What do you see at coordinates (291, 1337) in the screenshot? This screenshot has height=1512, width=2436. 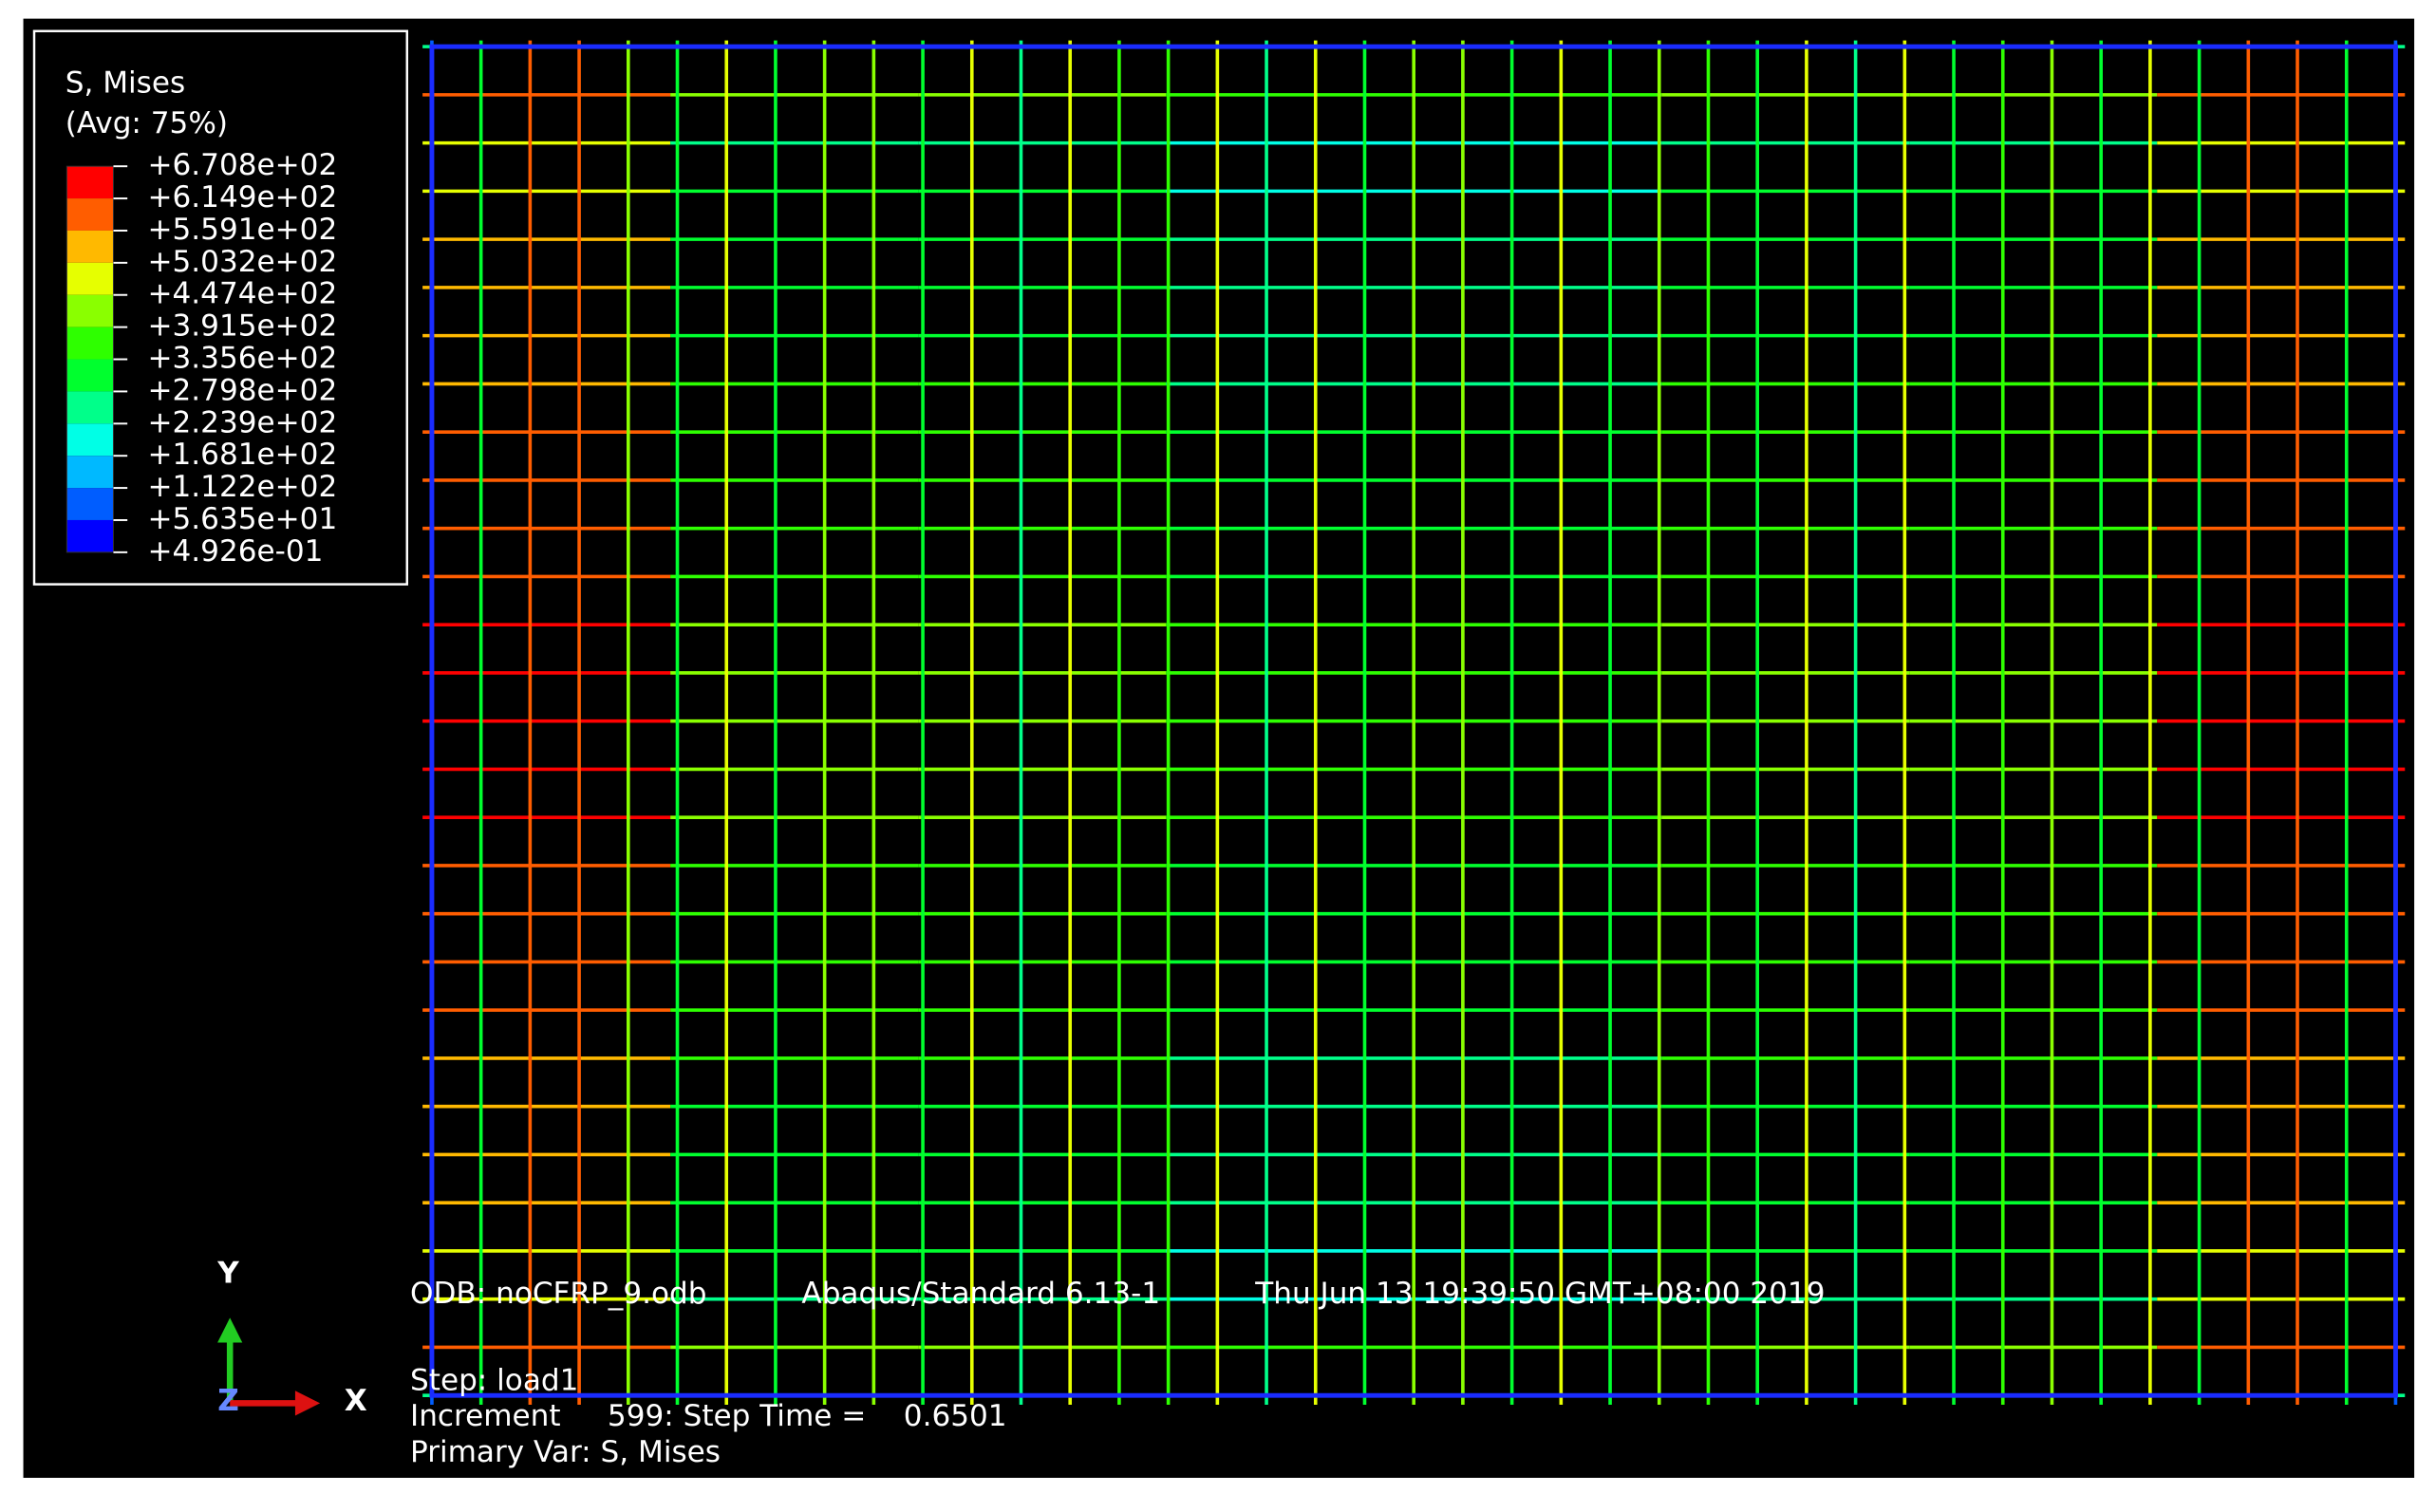 I see `axis-triad: Y Z X` at bounding box center [291, 1337].